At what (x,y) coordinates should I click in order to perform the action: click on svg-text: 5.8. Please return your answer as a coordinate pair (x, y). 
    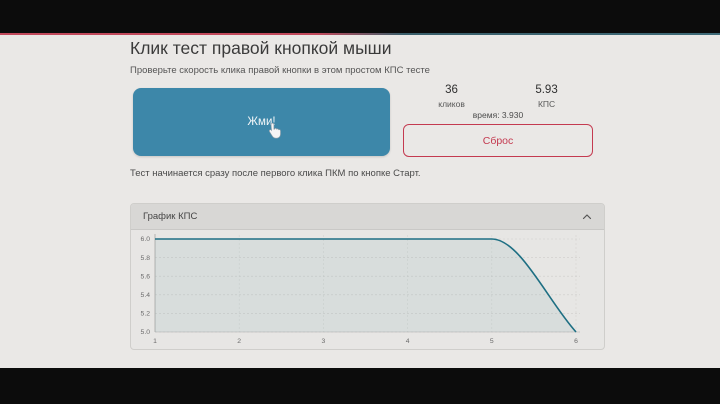
    Looking at the image, I should click on (146, 258).